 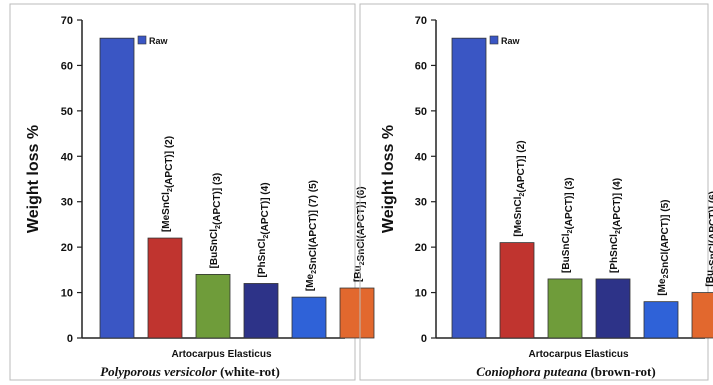 I want to click on bar-label-5: [Me2SnCl(APCT)] (7) (5), so click(x=312, y=235).